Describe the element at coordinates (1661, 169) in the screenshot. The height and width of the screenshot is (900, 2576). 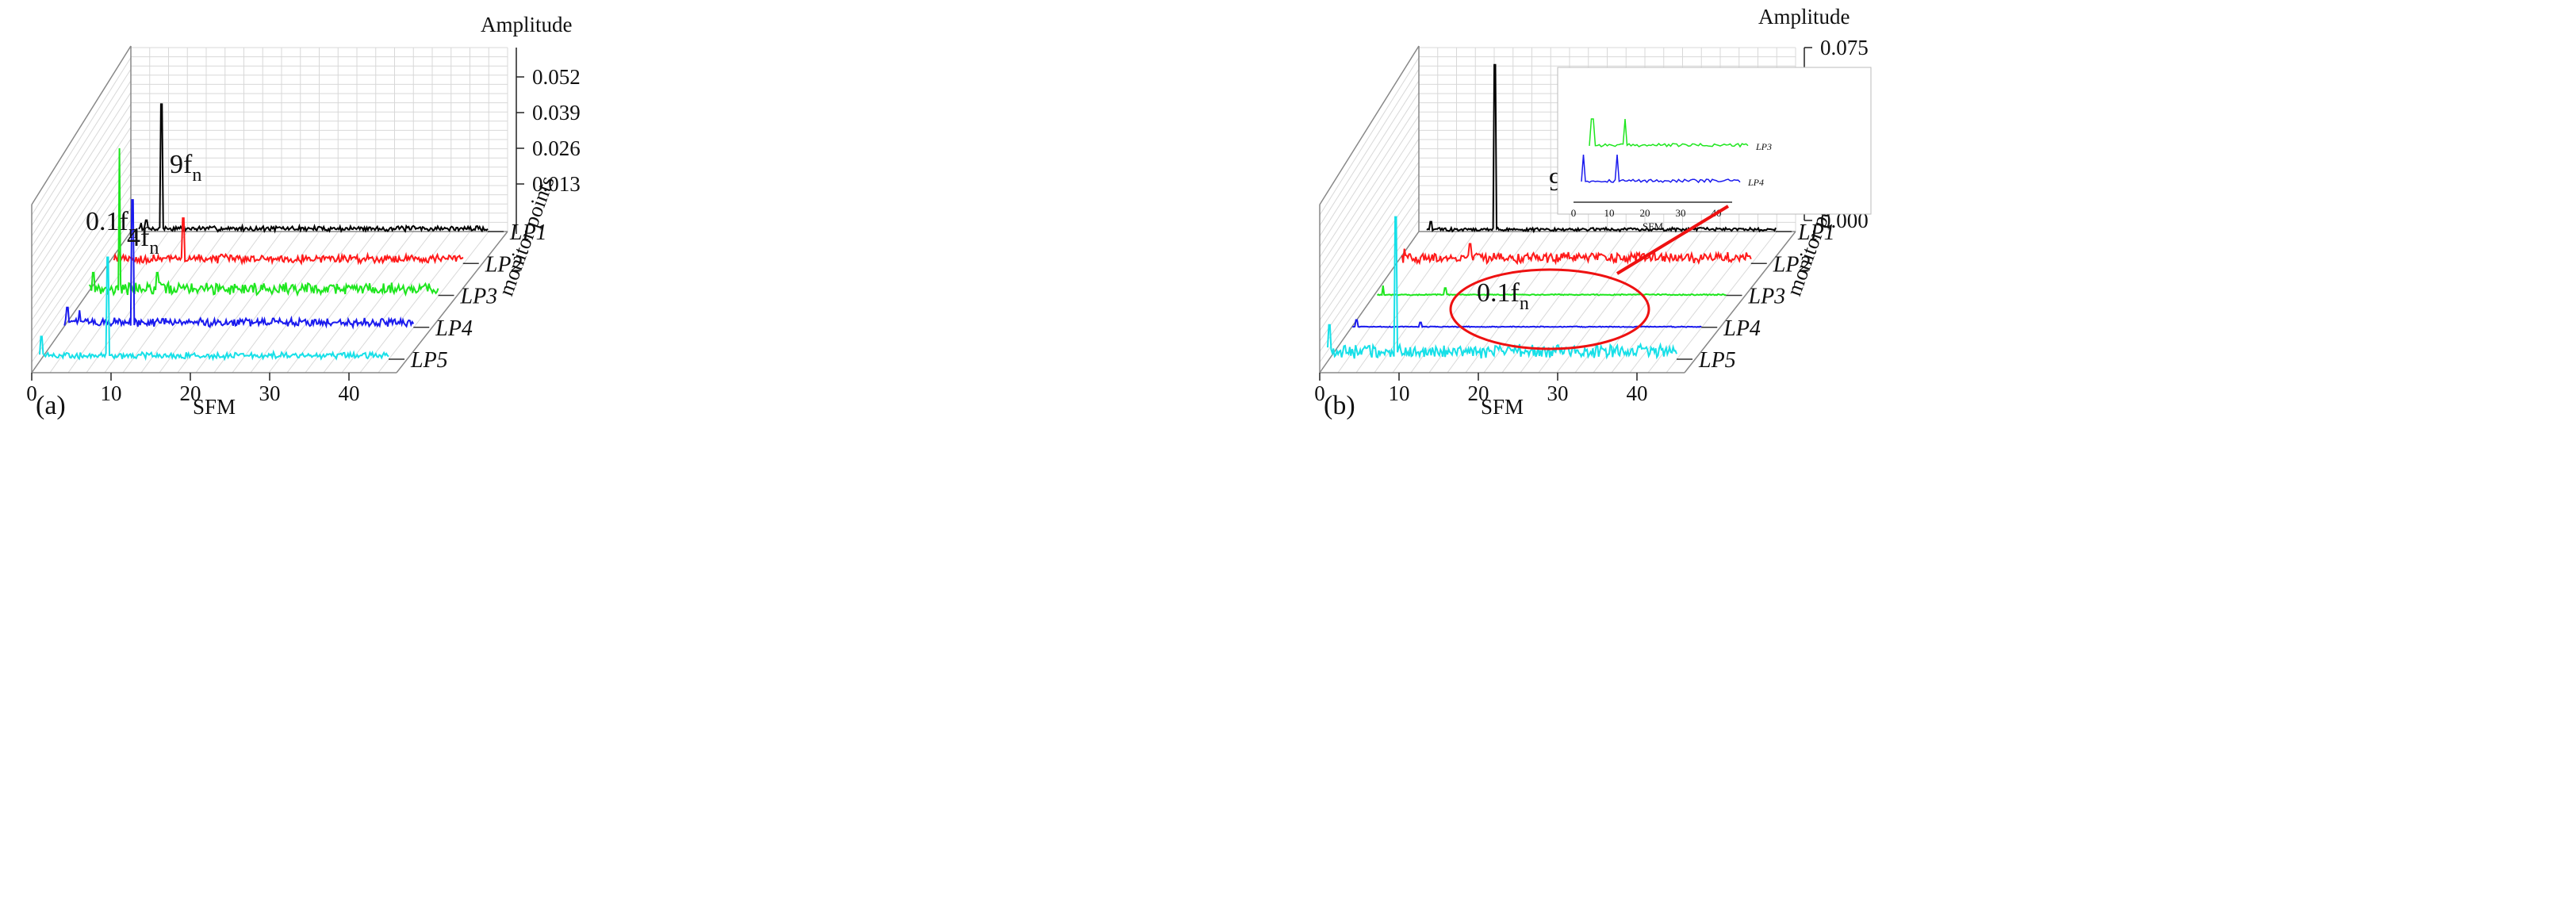
I see `inset-series-lp4` at that location.